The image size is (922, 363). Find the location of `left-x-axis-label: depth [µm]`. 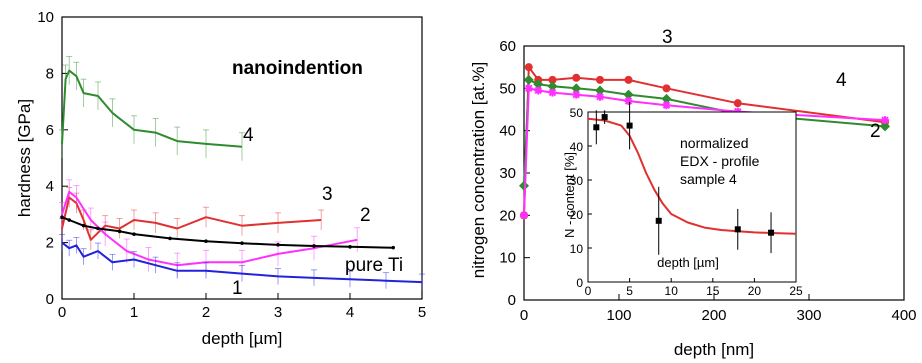

left-x-axis-label: depth [µm] is located at coordinates (242, 338).